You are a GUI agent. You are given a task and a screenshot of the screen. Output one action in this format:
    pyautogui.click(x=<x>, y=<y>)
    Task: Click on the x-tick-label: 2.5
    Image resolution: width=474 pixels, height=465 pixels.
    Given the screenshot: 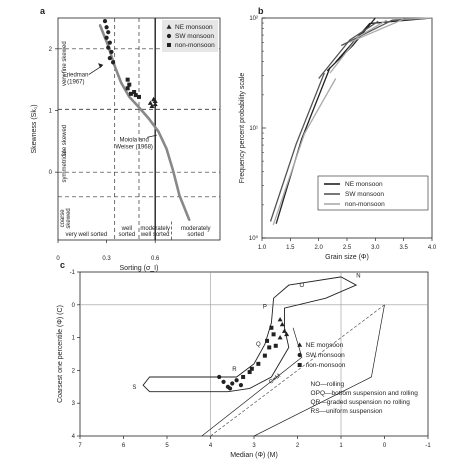 What is the action you would take?
    pyautogui.click(x=347, y=248)
    